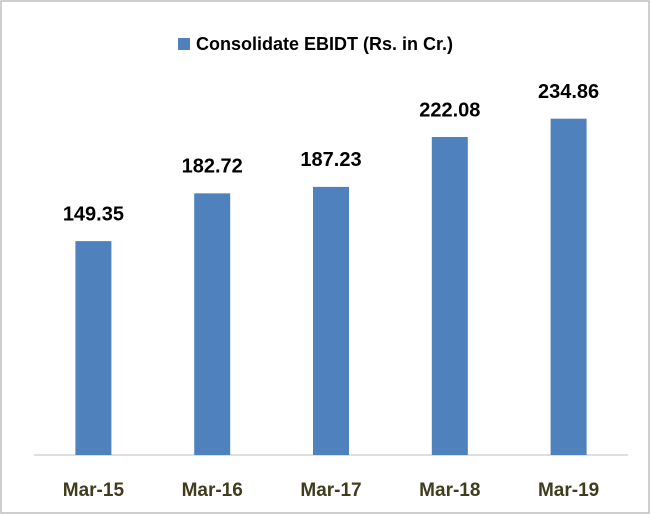  What do you see at coordinates (212, 167) in the screenshot?
I see `data-label: 182.72` at bounding box center [212, 167].